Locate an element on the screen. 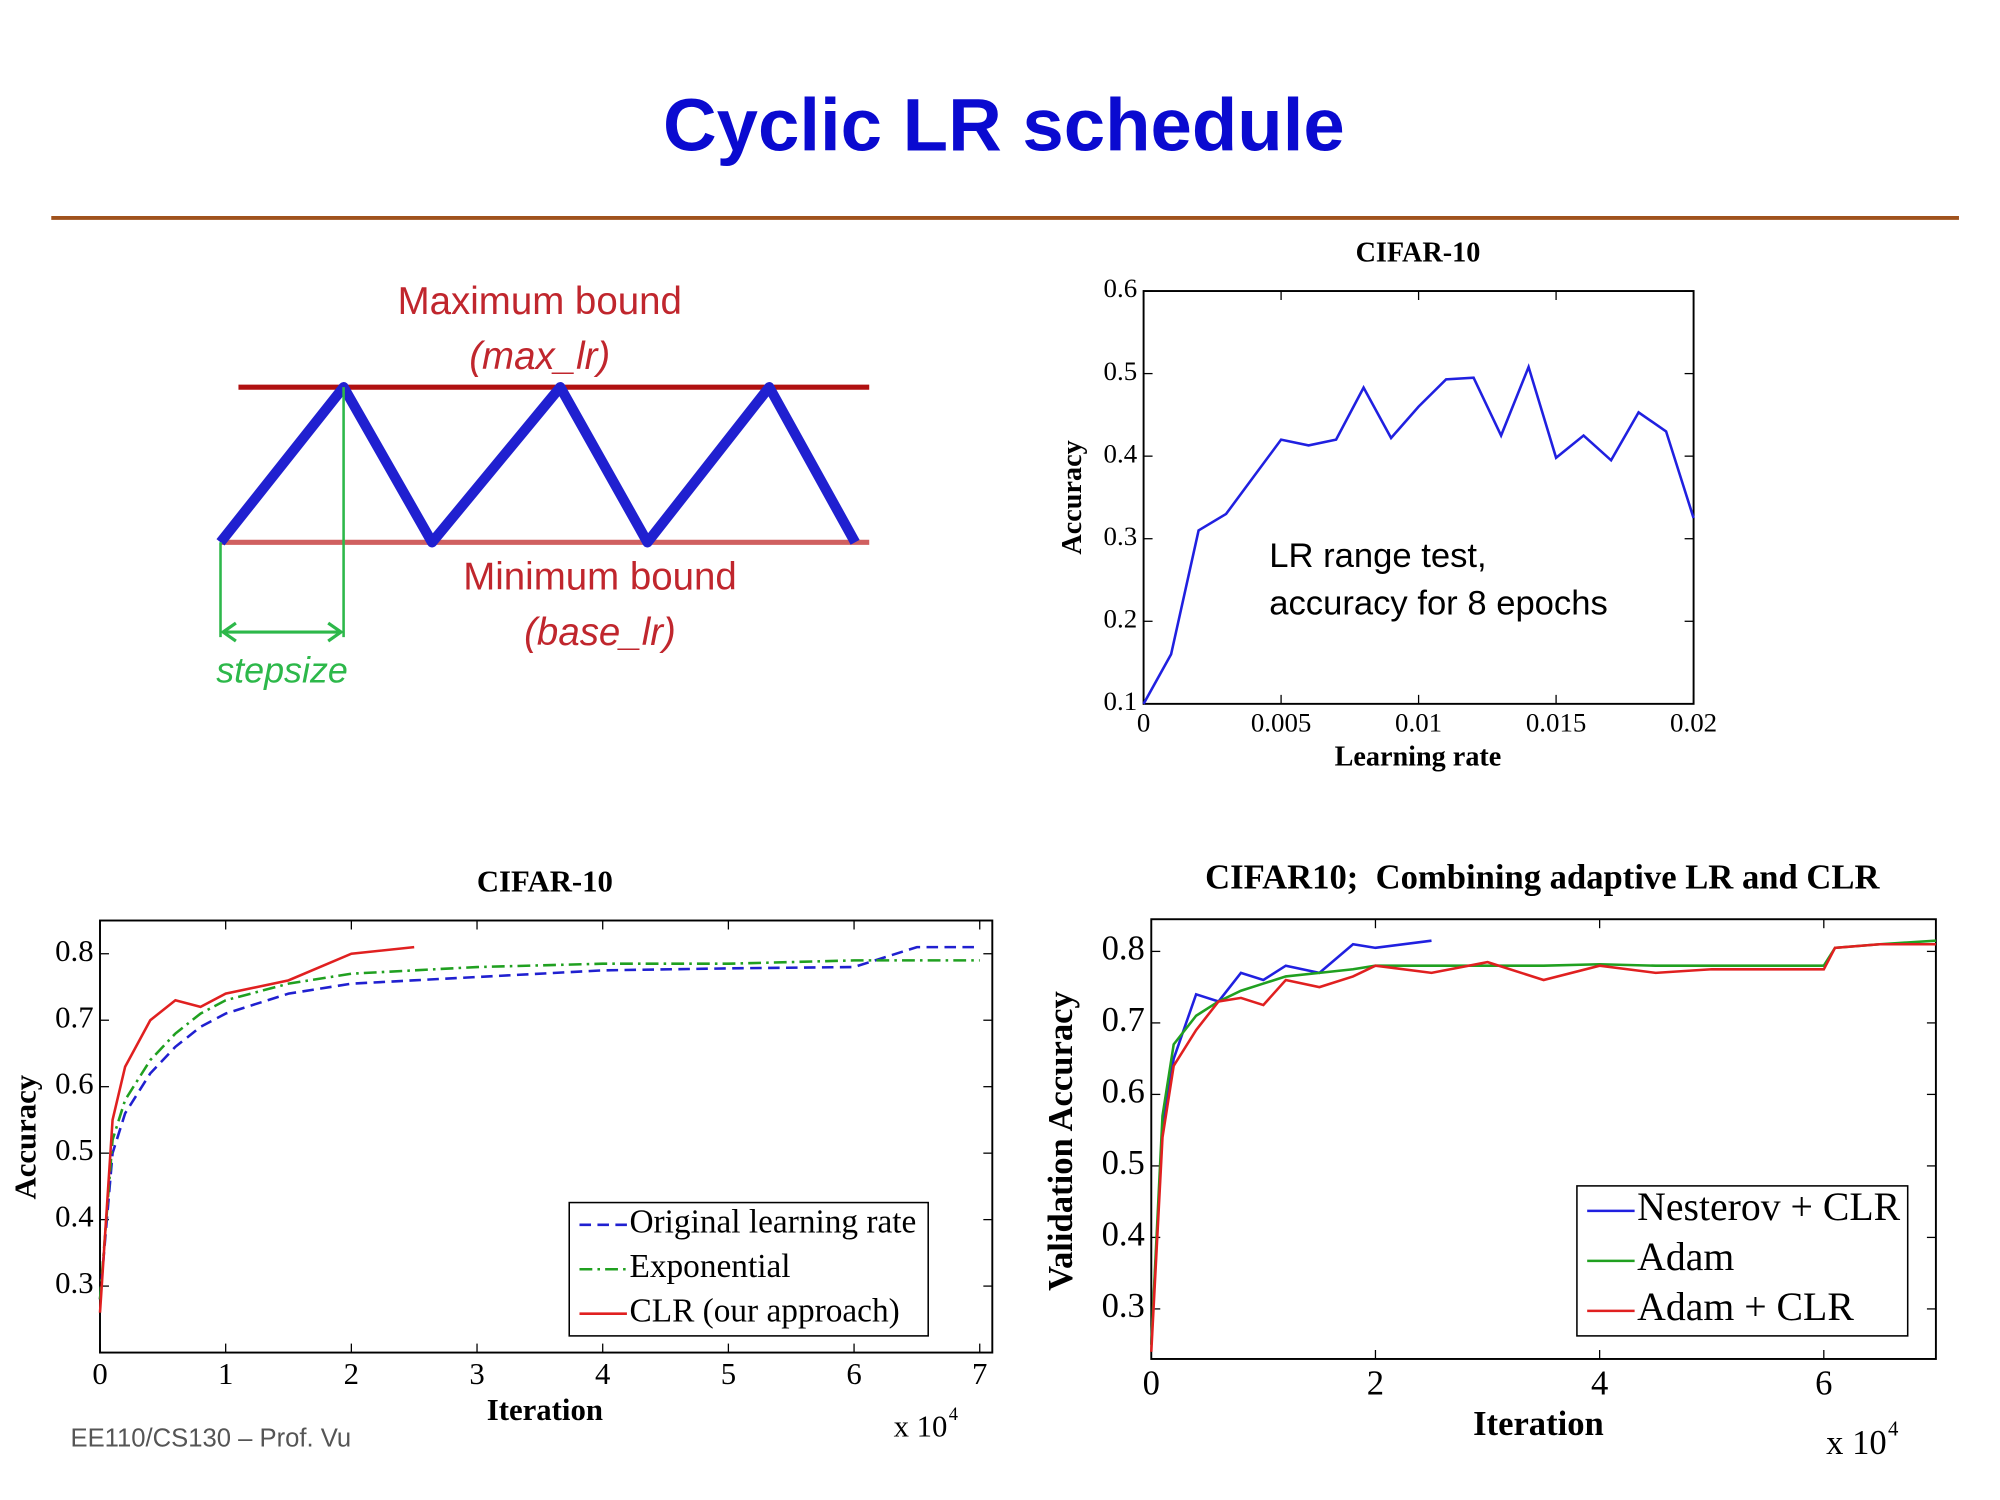 This screenshot has height=1500, width=2000. x-tick-label: 5 is located at coordinates (728, 1374).